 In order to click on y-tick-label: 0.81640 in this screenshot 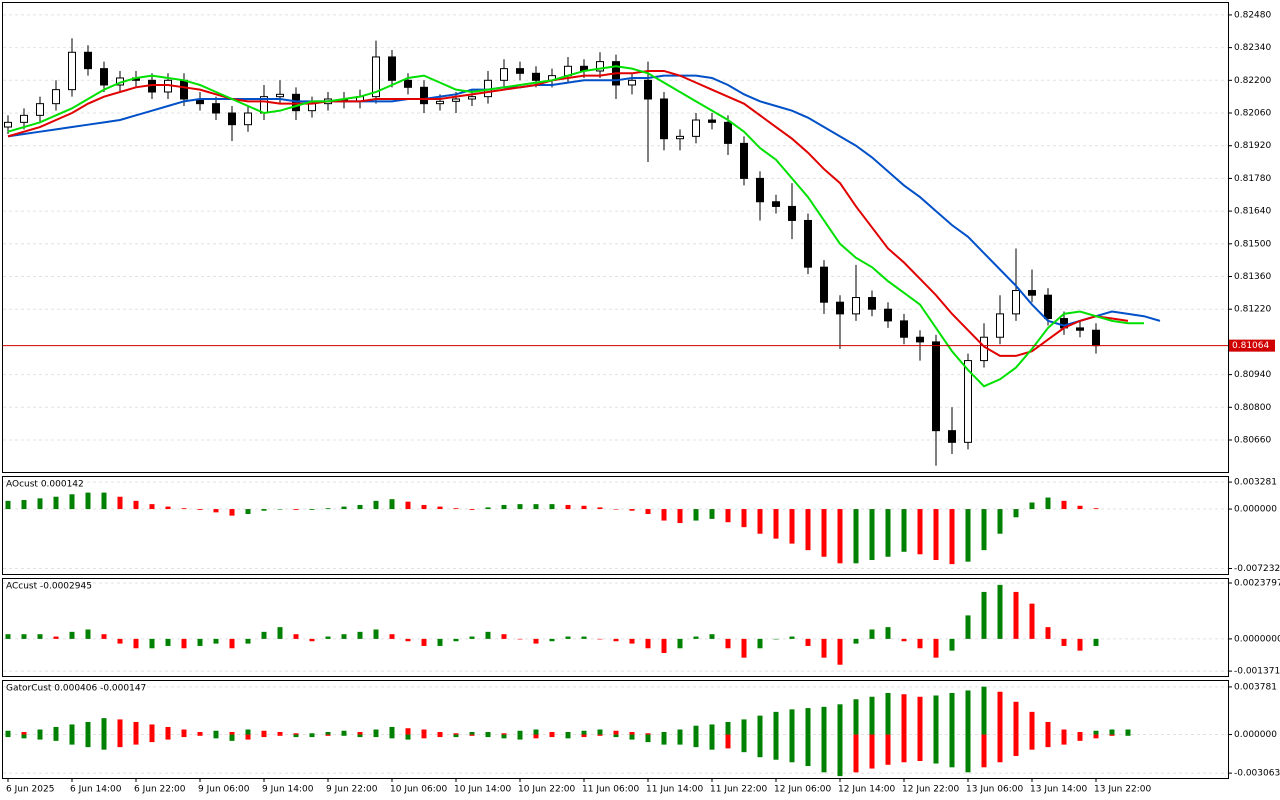, I will do `click(1252, 212)`.